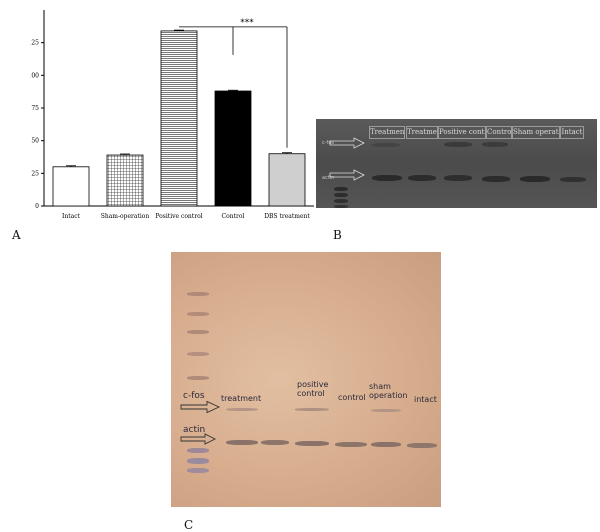 The height and width of the screenshot is (532, 600). What do you see at coordinates (34, 43) in the screenshot?
I see `y-tick-label: 125` at bounding box center [34, 43].